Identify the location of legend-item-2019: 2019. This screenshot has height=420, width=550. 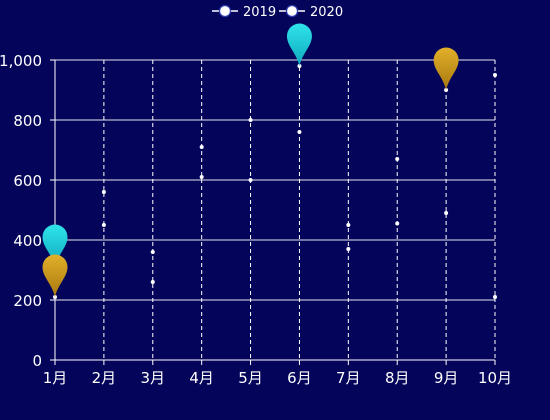
(244, 12).